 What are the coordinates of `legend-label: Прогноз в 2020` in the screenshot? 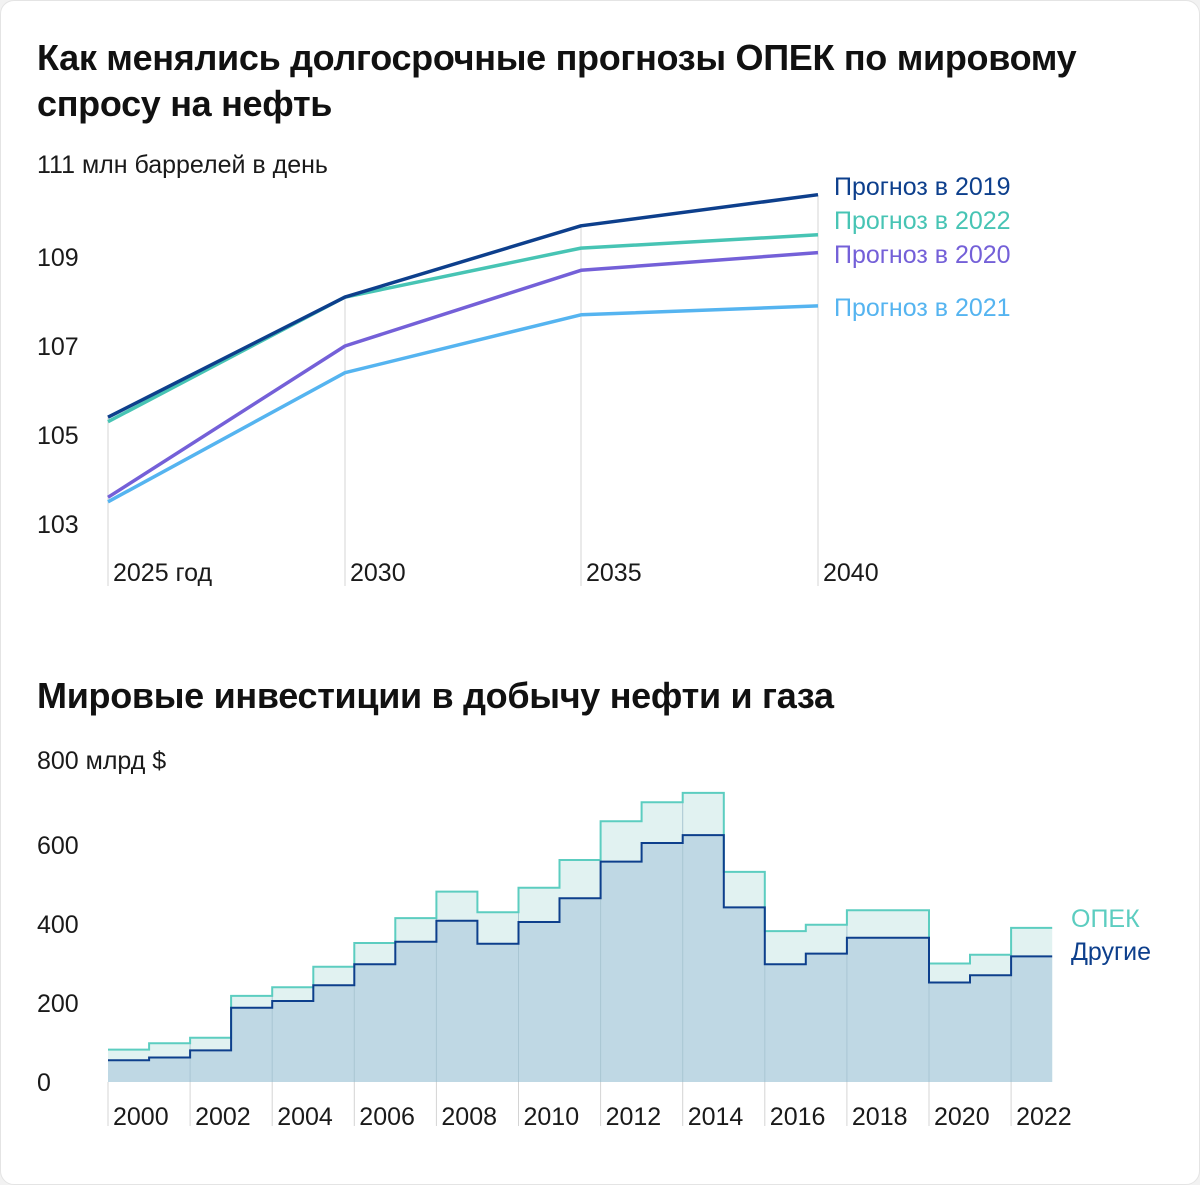 It's located at (922, 255).